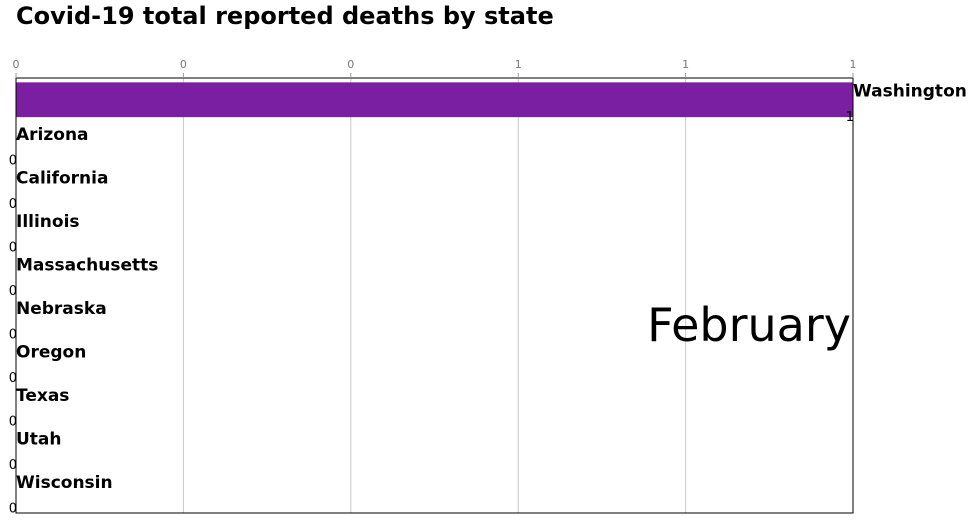 Image resolution: width=980 pixels, height=520 pixels. What do you see at coordinates (749, 325) in the screenshot?
I see `period-label: February` at bounding box center [749, 325].